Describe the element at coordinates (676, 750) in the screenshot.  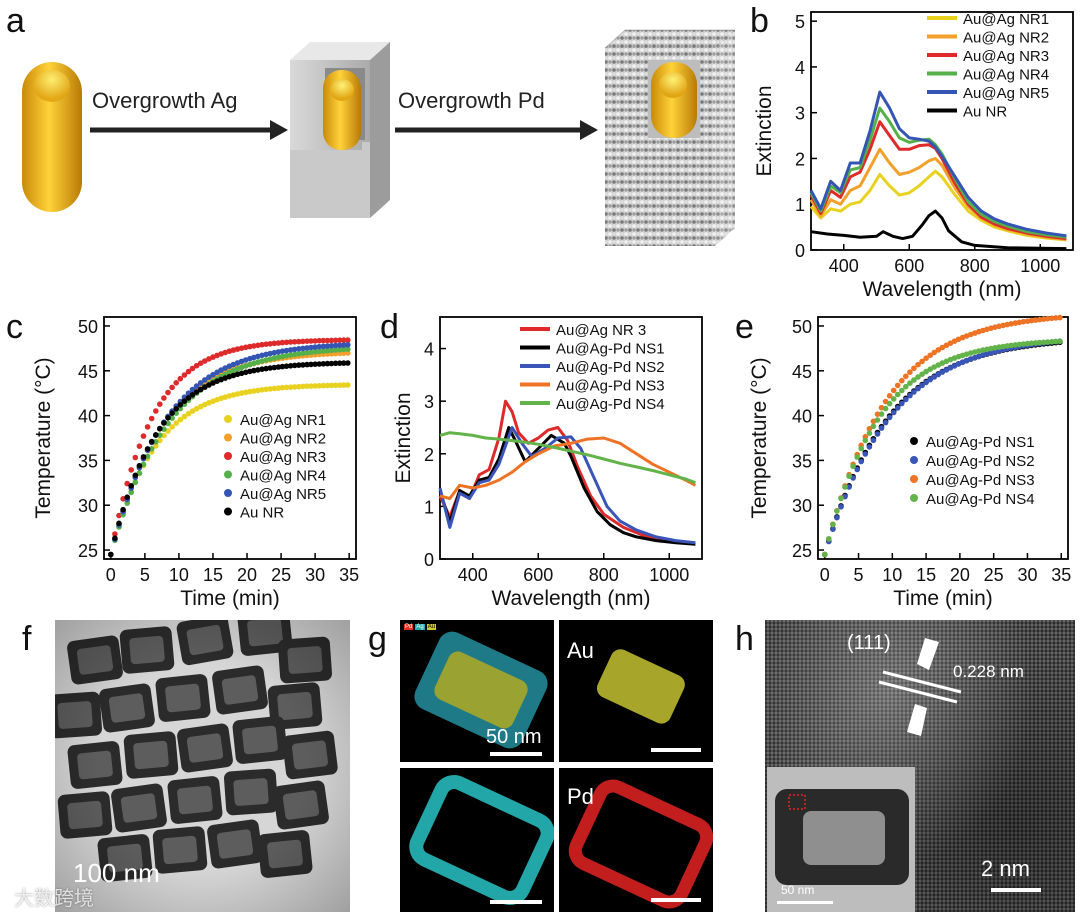
I see `au-scale-bar` at that location.